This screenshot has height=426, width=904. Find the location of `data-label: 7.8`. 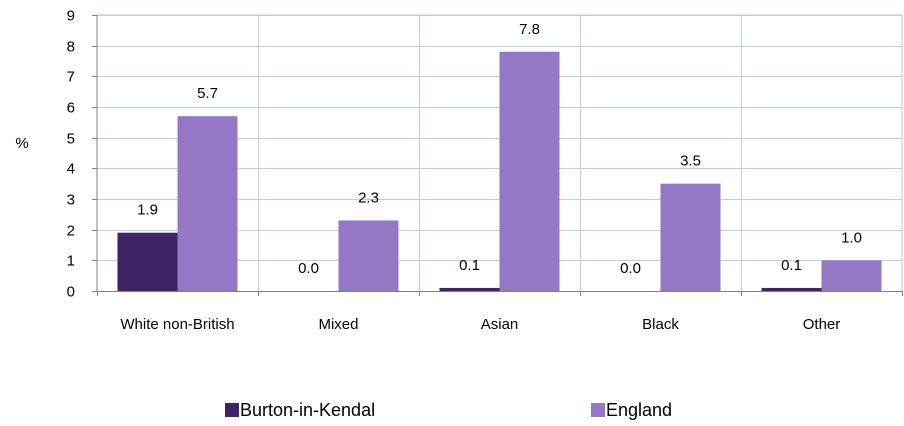

data-label: 7.8 is located at coordinates (529, 29).